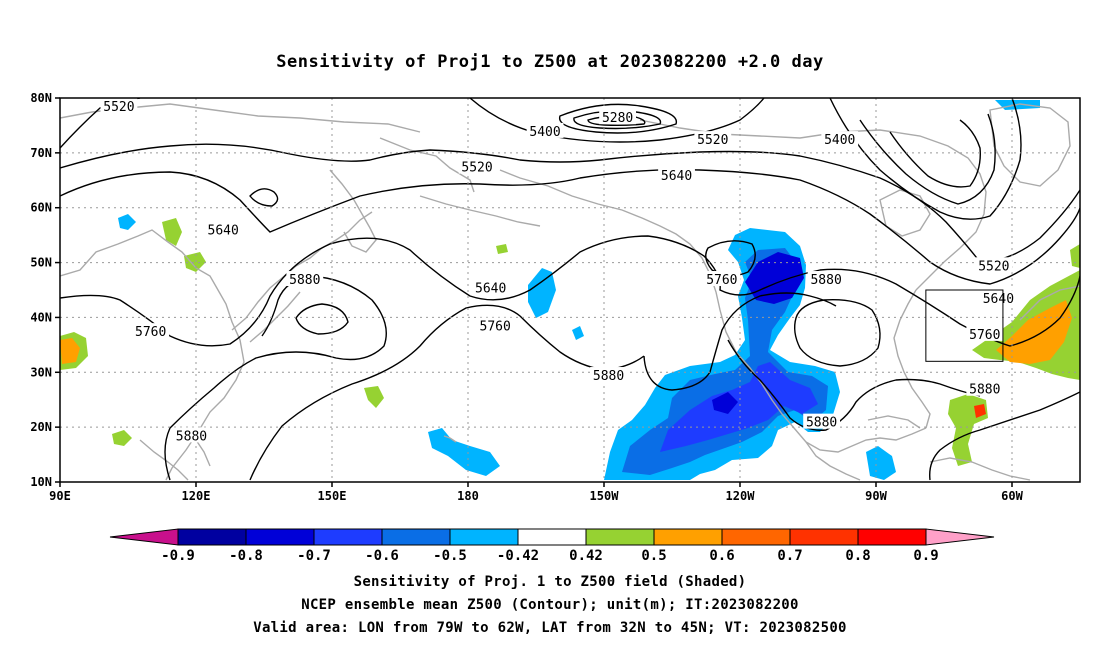 The height and width of the screenshot is (650, 1100). Describe the element at coordinates (774, 278) in the screenshot. I see `negative-shade-max` at that location.